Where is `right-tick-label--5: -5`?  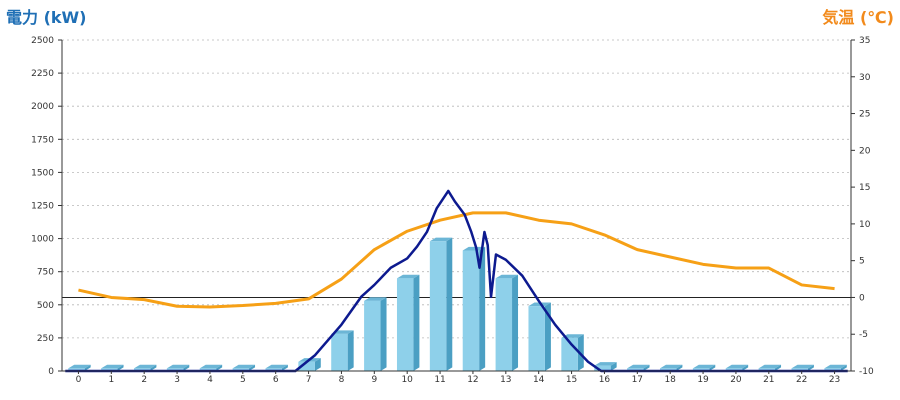 right-tick-label--5: -5 is located at coordinates (863, 335).